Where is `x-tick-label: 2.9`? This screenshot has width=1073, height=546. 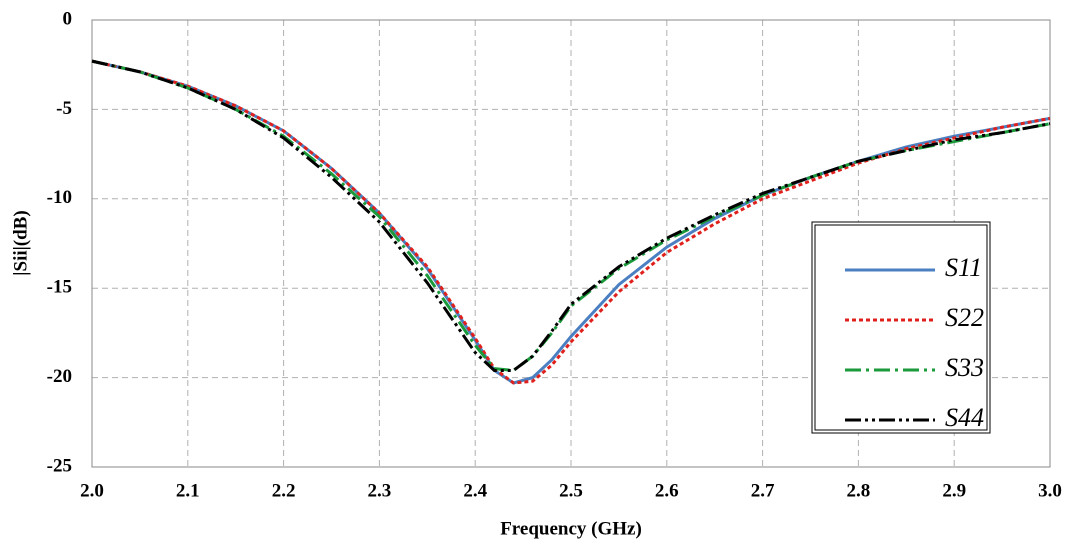
x-tick-label: 2.9 is located at coordinates (954, 490).